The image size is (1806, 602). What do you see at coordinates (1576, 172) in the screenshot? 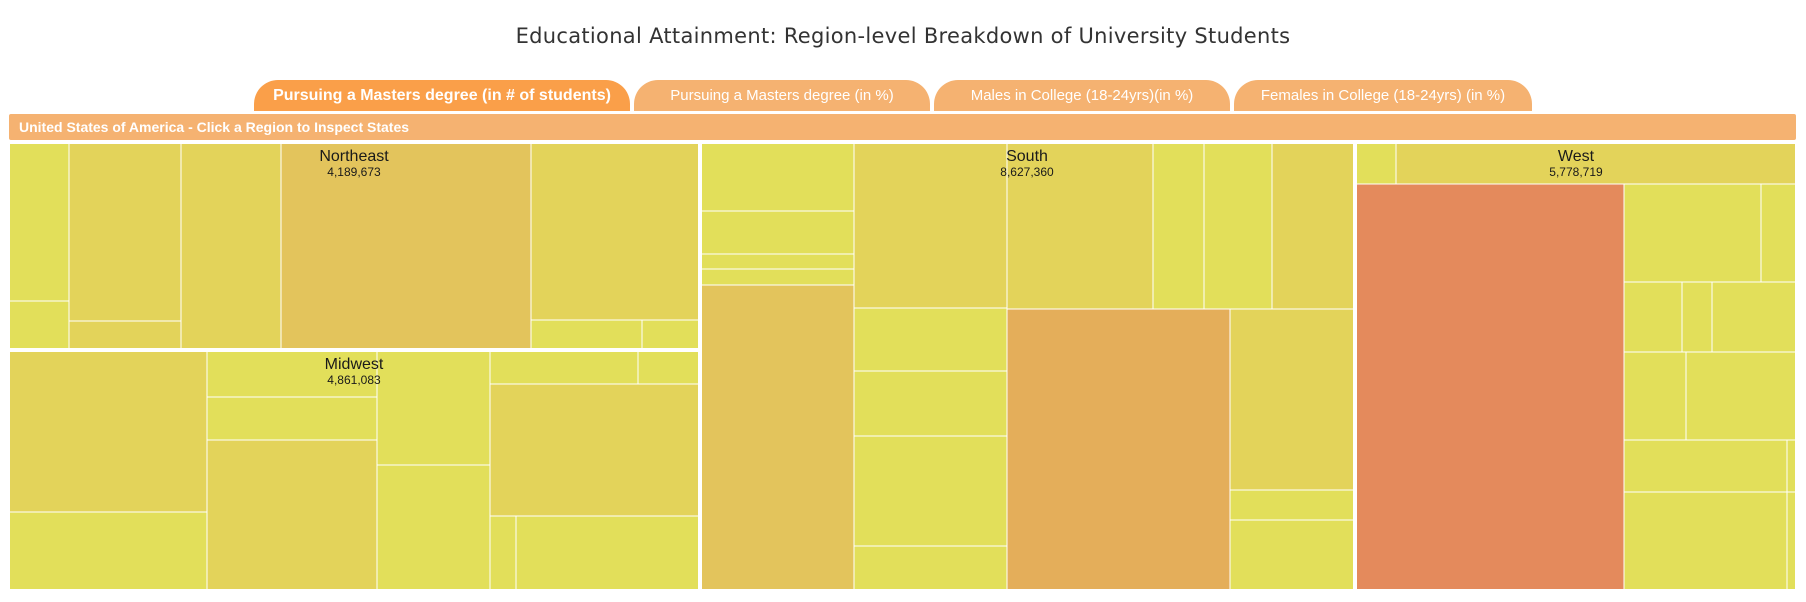
I see `region-value-west: 5,778,719` at bounding box center [1576, 172].